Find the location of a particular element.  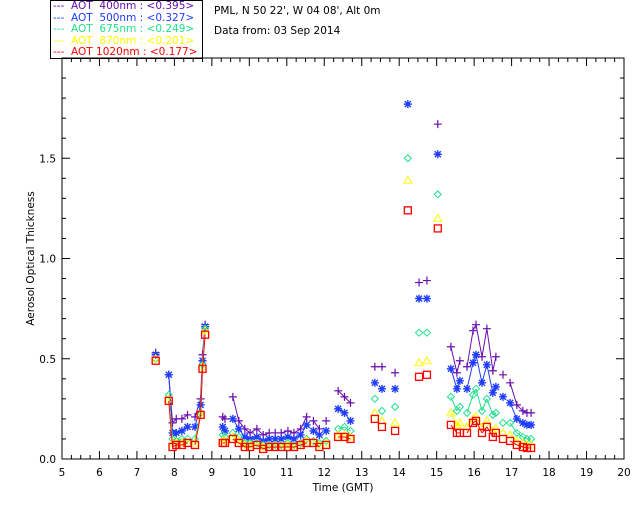

x-tick-label: 20 is located at coordinates (623, 473).